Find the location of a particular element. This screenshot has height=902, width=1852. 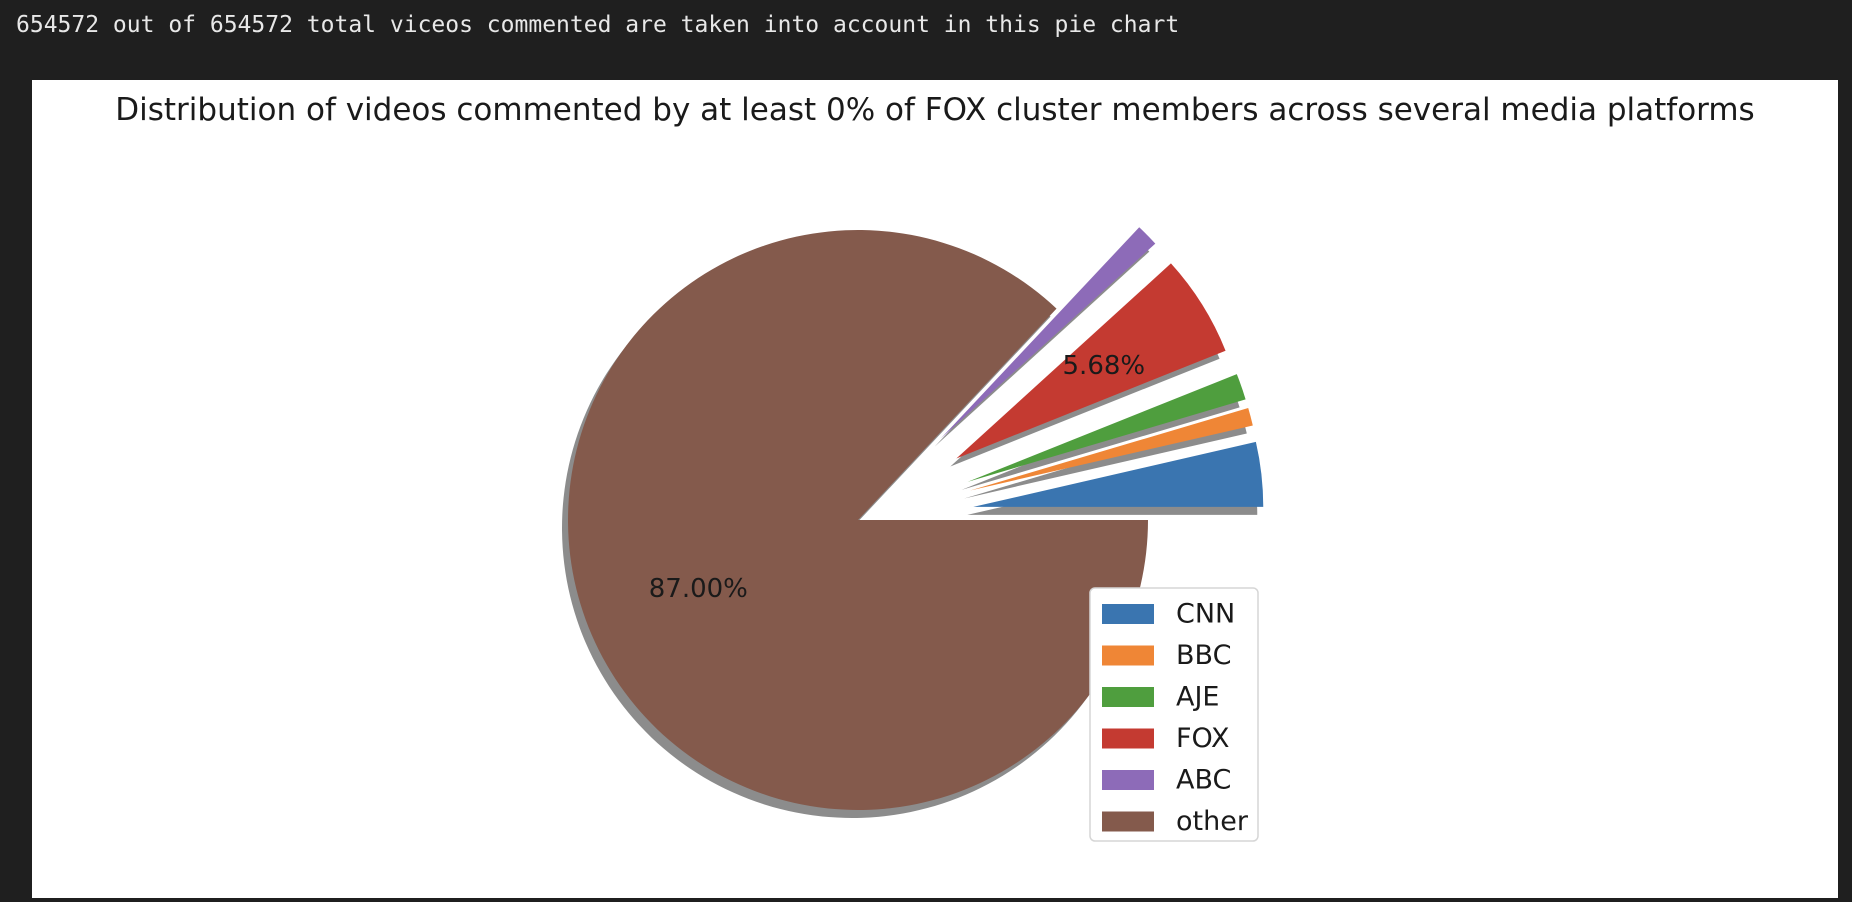

pie-slice-bbc is located at coordinates (1111, 449).